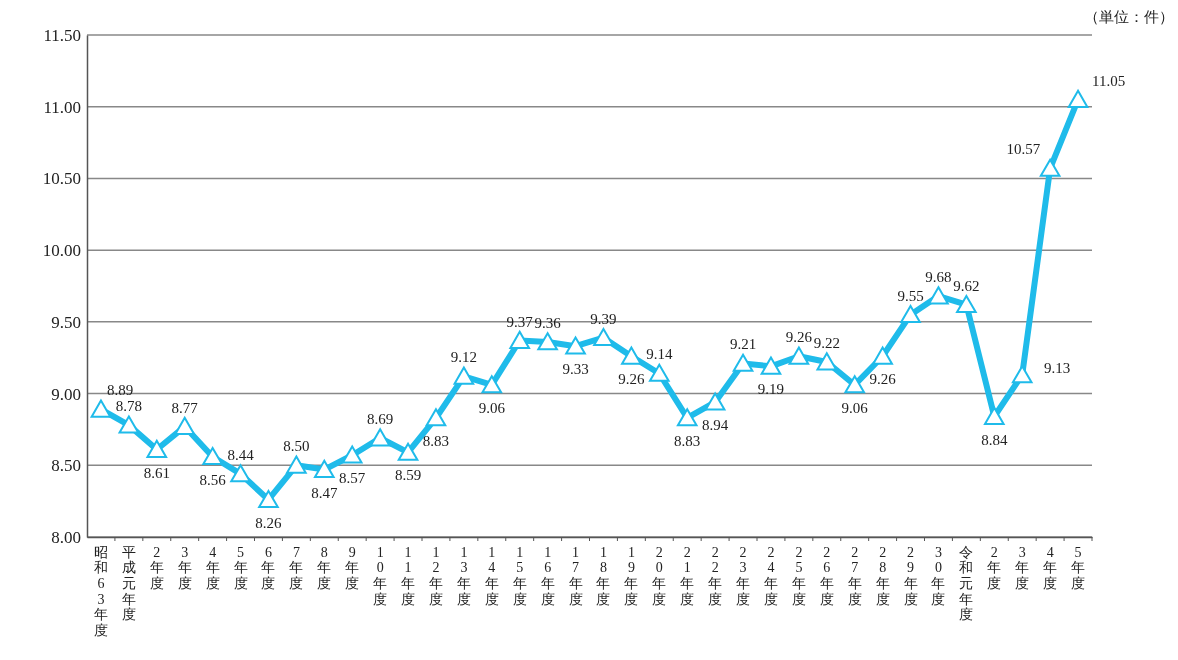 This screenshot has width=1178, height=660. Describe the element at coordinates (575, 575) in the screenshot. I see `x-tick-label: 17年度` at that location.